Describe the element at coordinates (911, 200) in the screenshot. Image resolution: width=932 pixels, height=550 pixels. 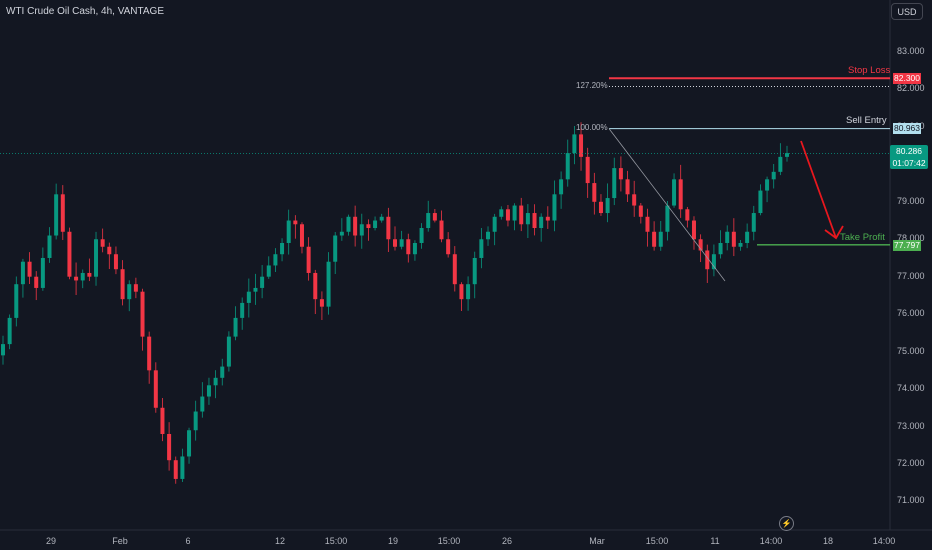
I see `price-tick-label: 79.000` at that location.